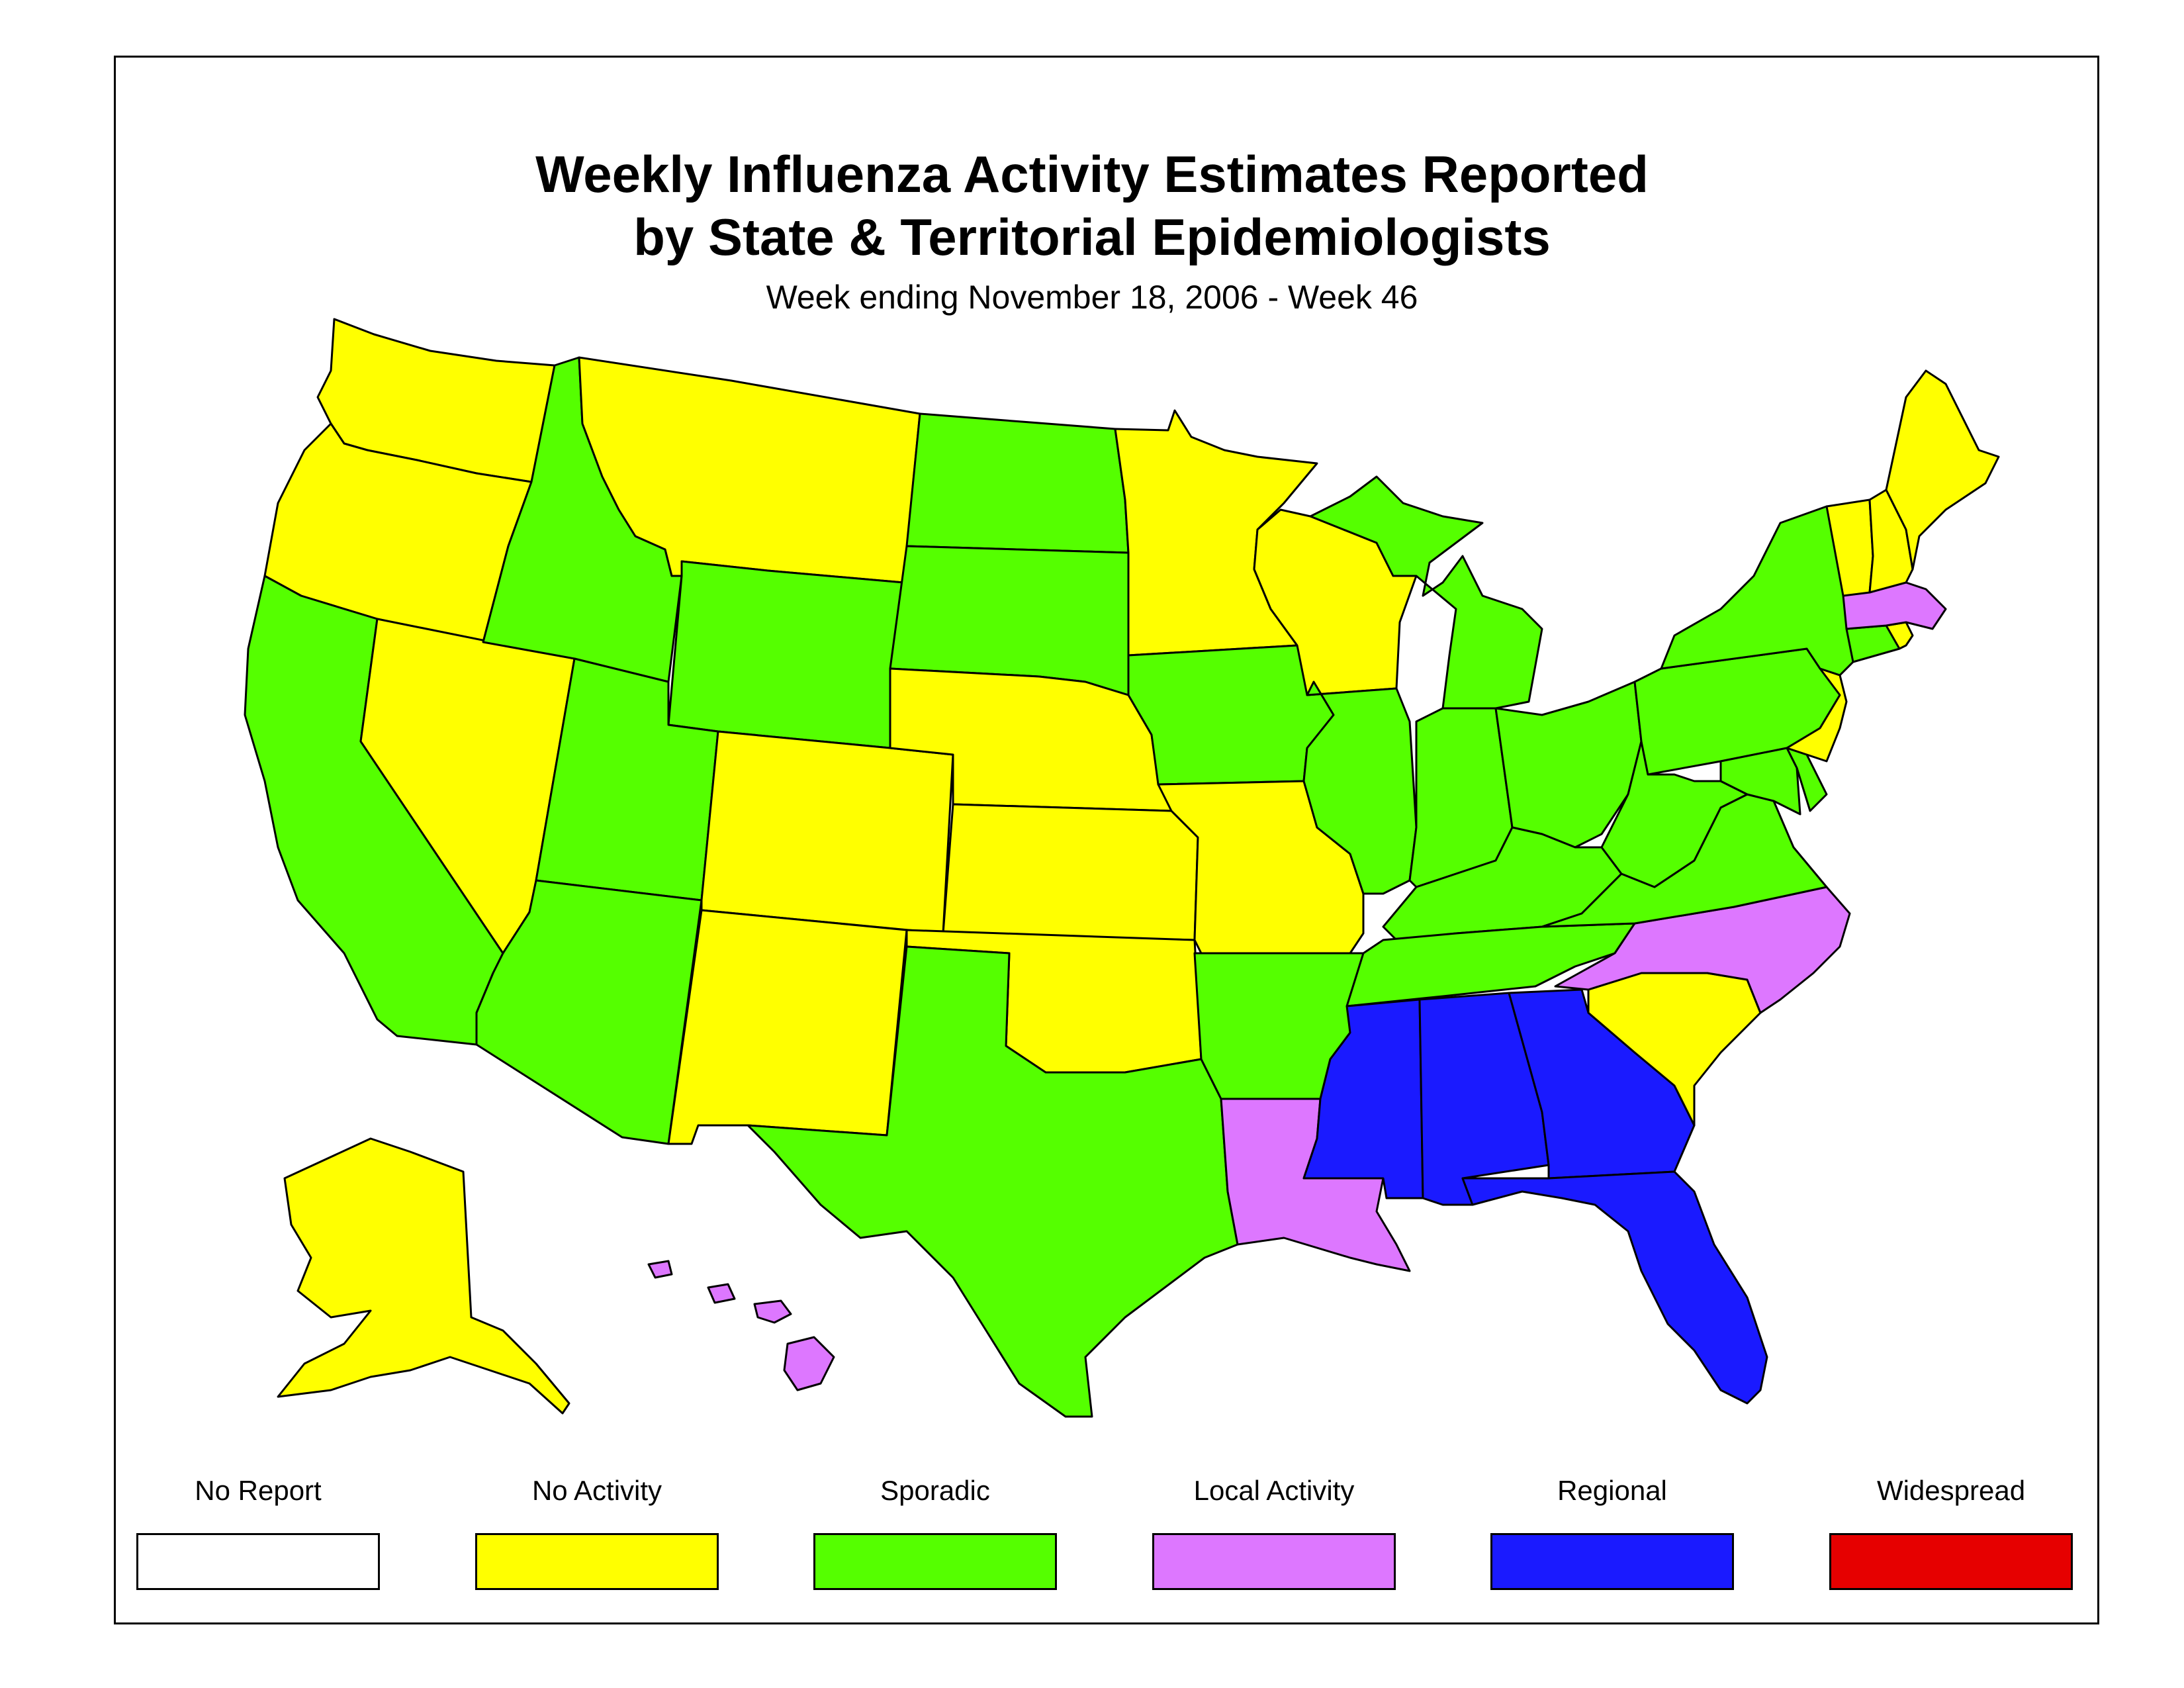  What do you see at coordinates (1757, 591) in the screenshot?
I see `state-ny` at bounding box center [1757, 591].